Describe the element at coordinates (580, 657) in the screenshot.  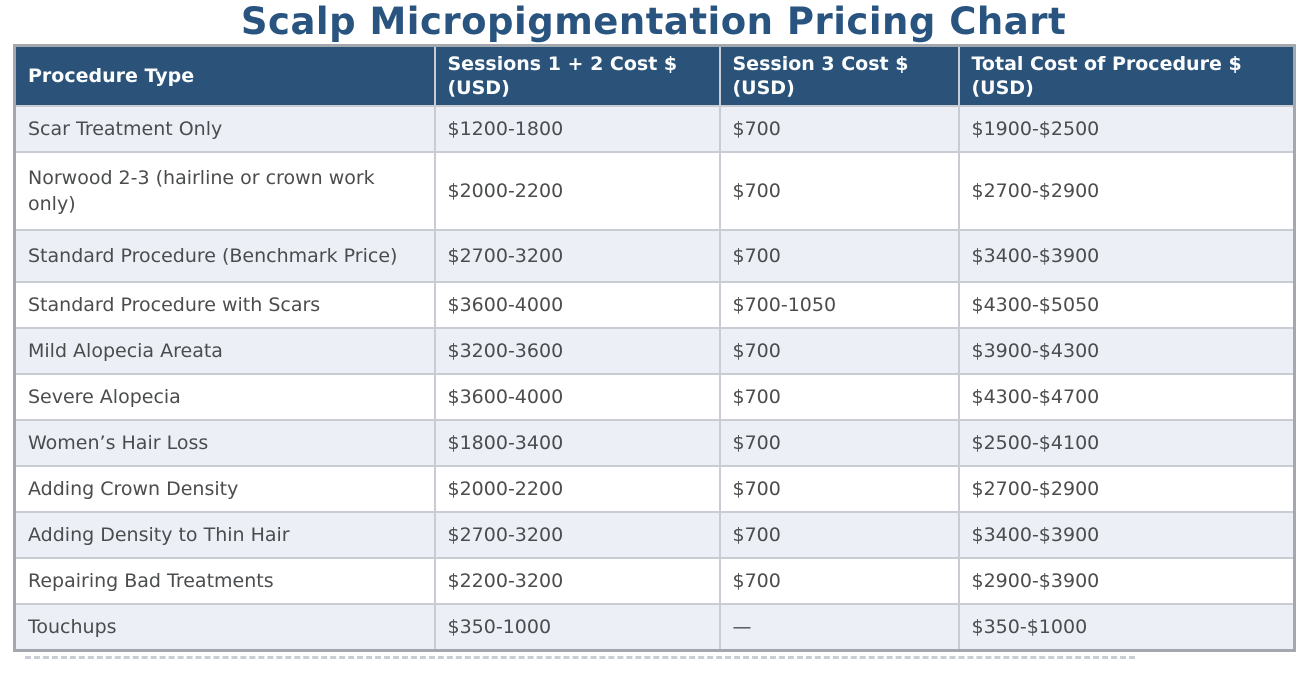
I see `bottom-dashed-divider` at that location.